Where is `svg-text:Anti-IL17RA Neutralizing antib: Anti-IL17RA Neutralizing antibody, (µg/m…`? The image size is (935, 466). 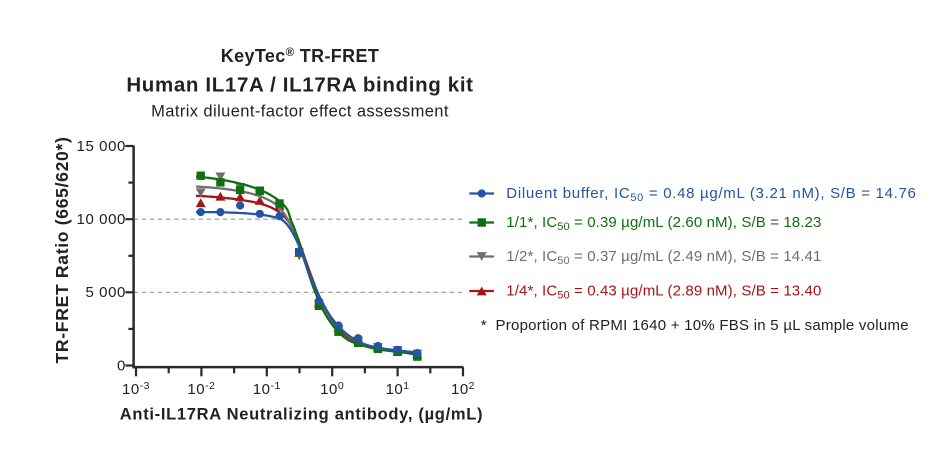 svg-text:Anti-IL17RA Neutralizing antib: Anti-IL17RA Neutralizing antibody, (µg/m… is located at coordinates (301, 415).